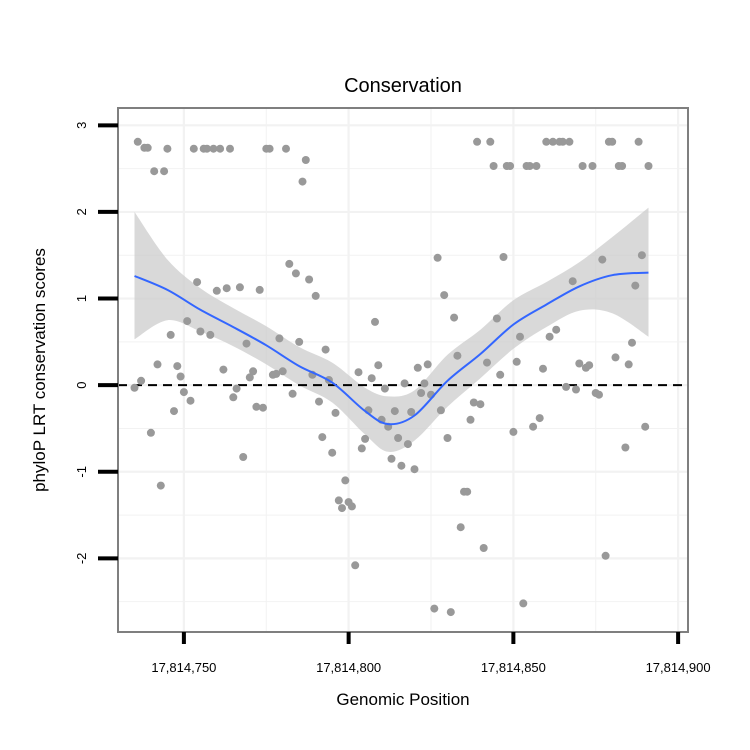 Image resolution: width=750 pixels, height=750 pixels. I want to click on y-axis-label: phyloP LRT conservation scores, so click(39, 370).